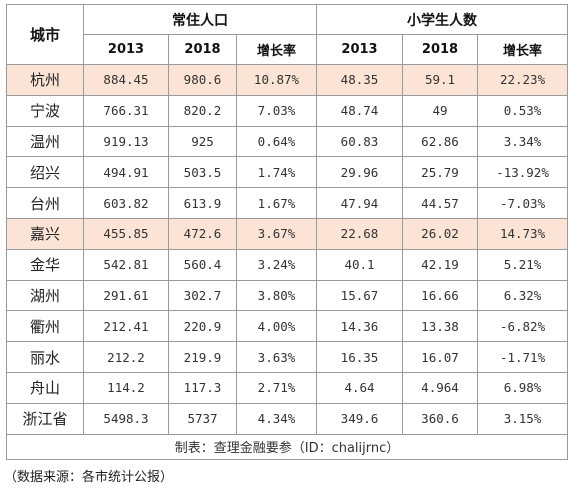  What do you see at coordinates (276, 264) in the screenshot?
I see `population-growth-cell: 3.24%` at bounding box center [276, 264].